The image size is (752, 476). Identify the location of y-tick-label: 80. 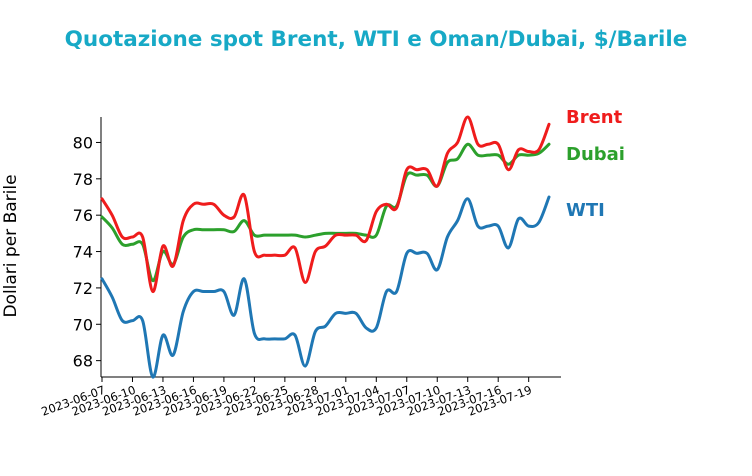
(83, 142).